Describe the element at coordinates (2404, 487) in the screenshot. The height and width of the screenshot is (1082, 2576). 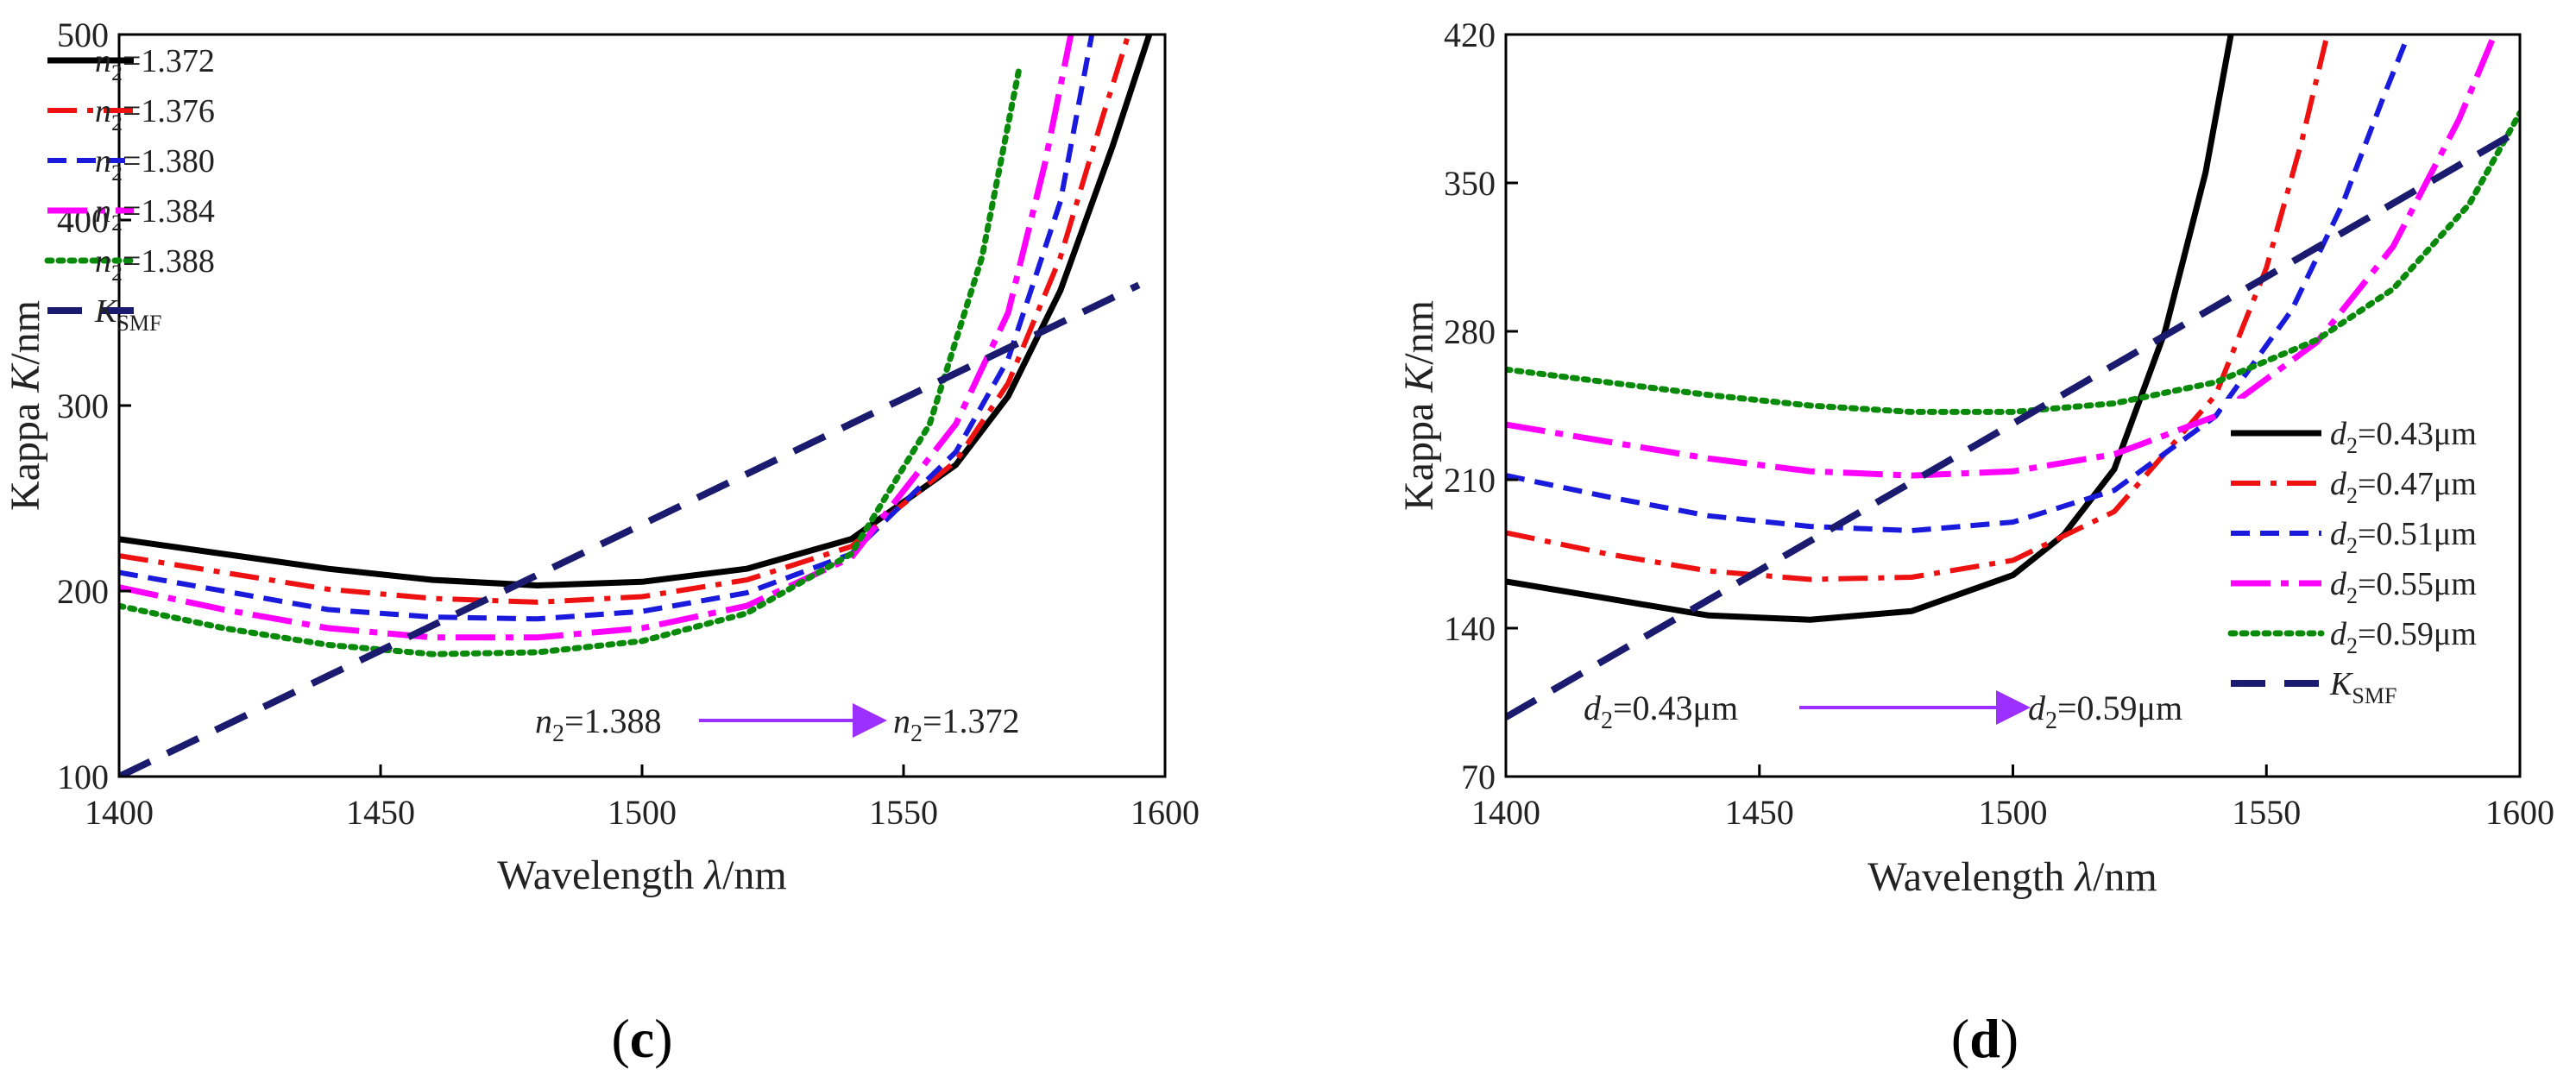
I see `legend-label-d-1: d2=0.47μm` at that location.